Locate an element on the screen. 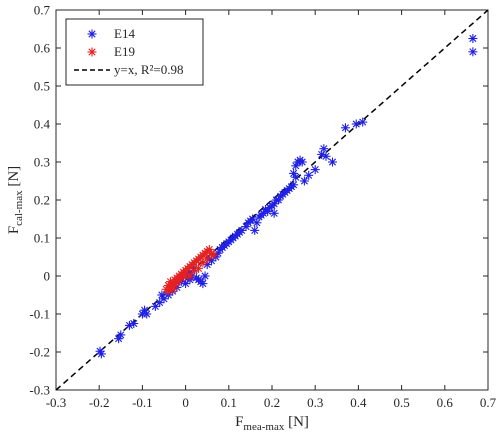 Image resolution: width=500 pixels, height=445 pixels. y-tick-label: -0.1 is located at coordinates (39, 314).